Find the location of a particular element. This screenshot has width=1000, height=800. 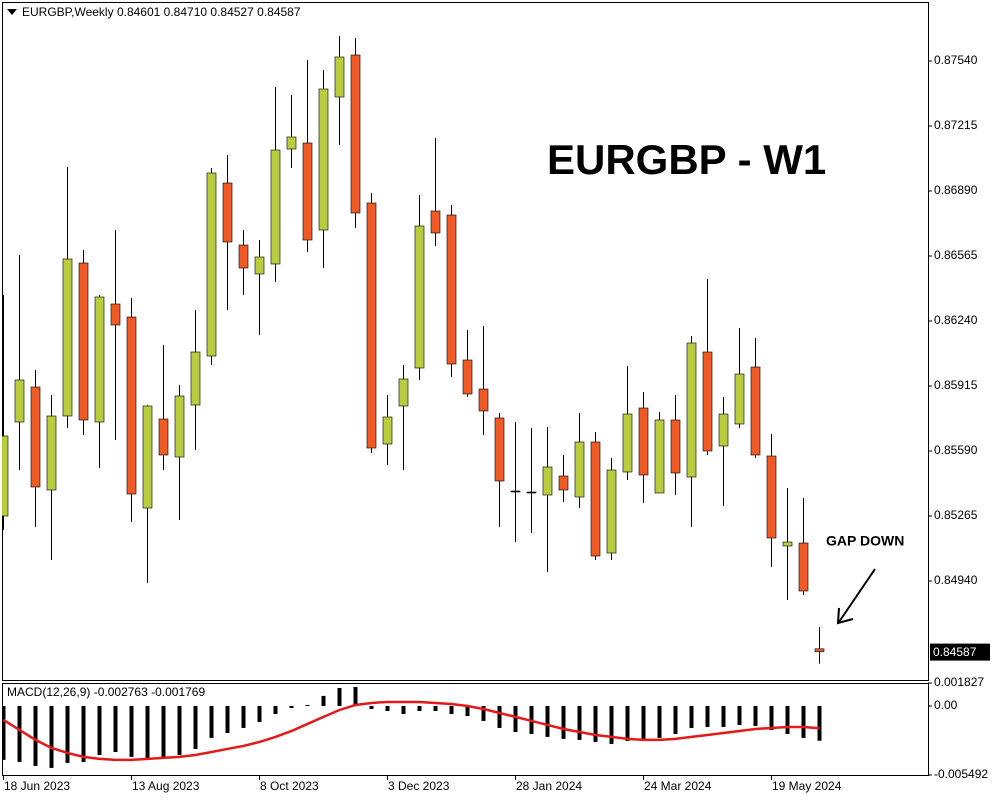

macd-pane is located at coordinates (465, 729).